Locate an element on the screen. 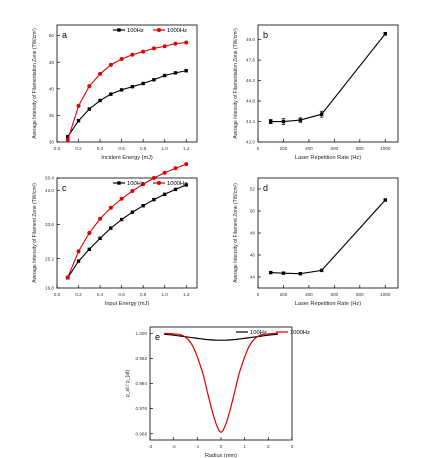 The width and height of the screenshot is (424, 458). x-tick-label: 0.8 is located at coordinates (143, 148).